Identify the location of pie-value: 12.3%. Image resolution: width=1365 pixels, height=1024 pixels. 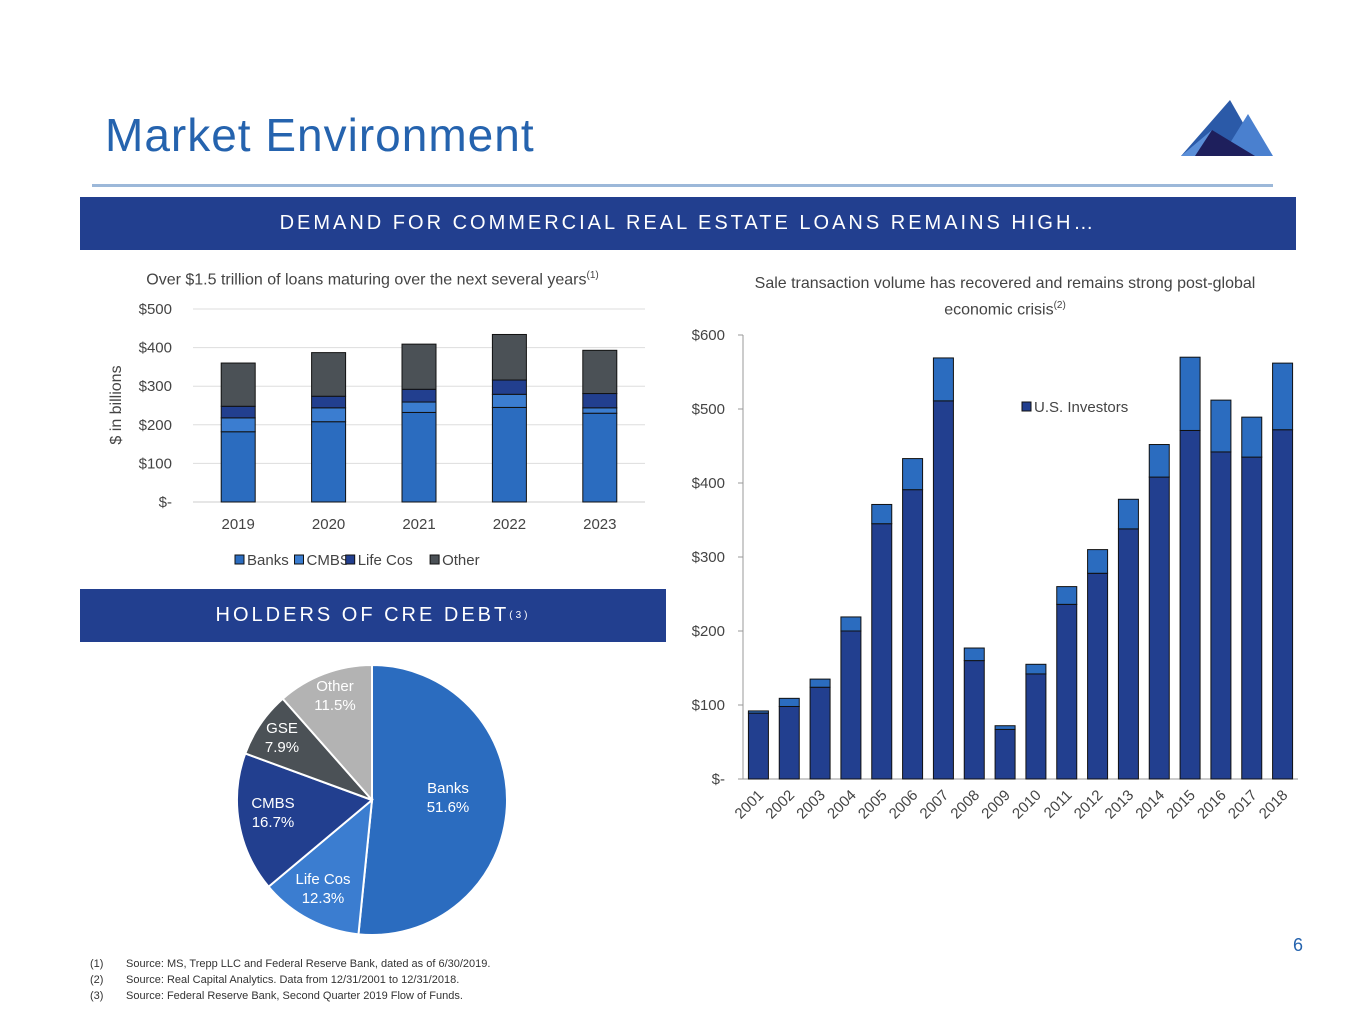
(323, 898).